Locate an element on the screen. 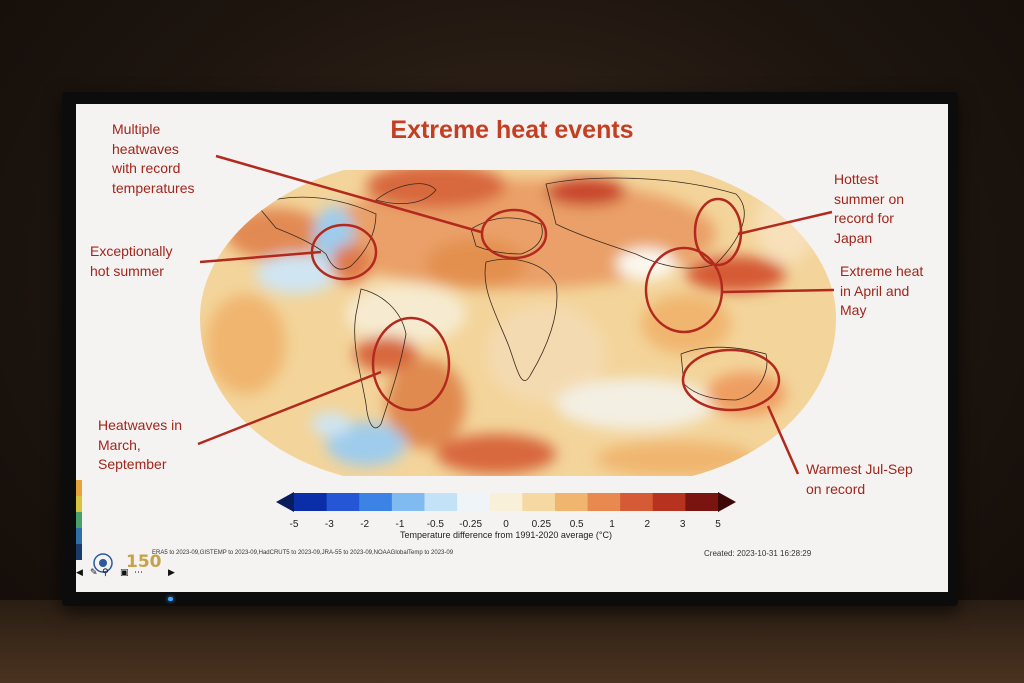  slide-title: Extreme heat events is located at coordinates (512, 130).